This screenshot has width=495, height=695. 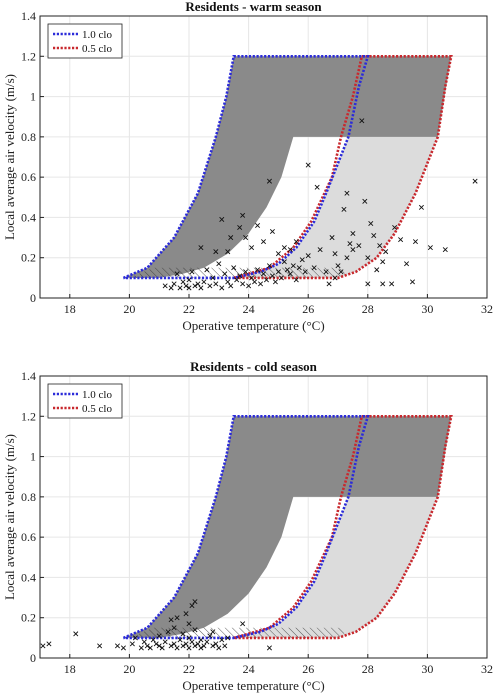 I want to click on legend-box, so click(x=85, y=41).